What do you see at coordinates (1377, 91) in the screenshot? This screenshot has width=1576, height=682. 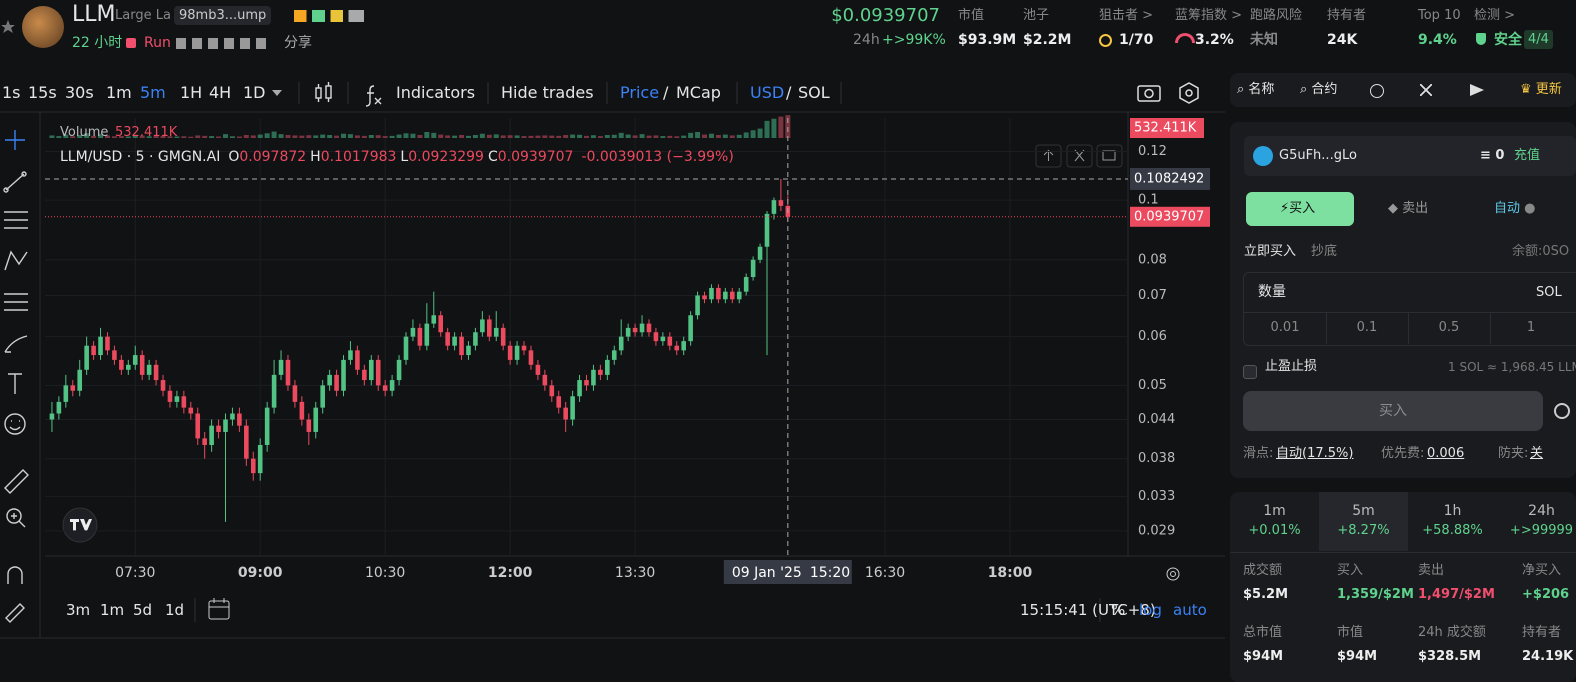 I see `web-icon` at bounding box center [1377, 91].